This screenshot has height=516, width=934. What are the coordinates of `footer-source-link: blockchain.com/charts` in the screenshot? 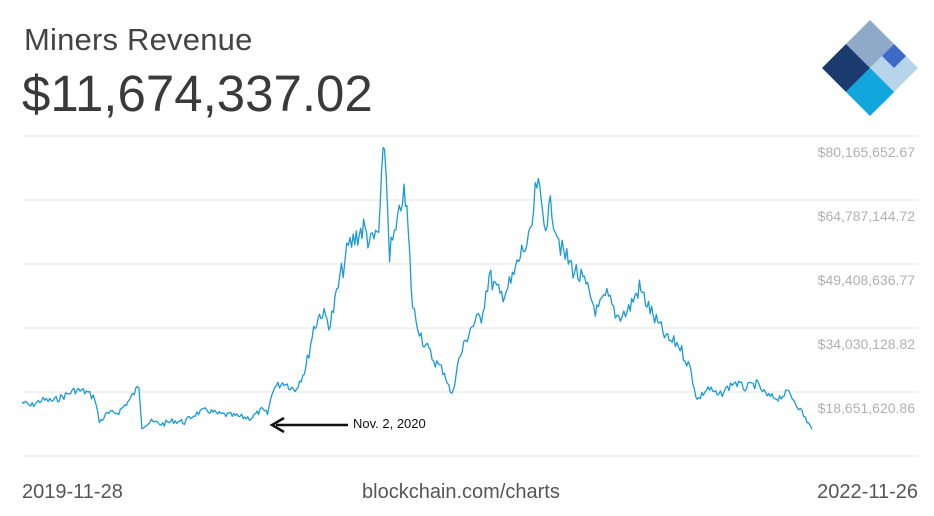 It's located at (461, 492).